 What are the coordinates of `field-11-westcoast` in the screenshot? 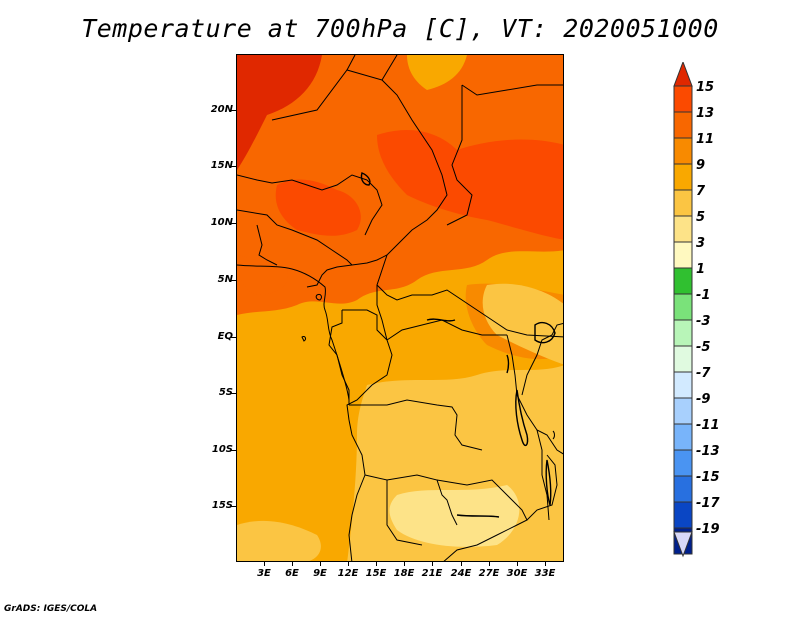 It's located at (262, 275).